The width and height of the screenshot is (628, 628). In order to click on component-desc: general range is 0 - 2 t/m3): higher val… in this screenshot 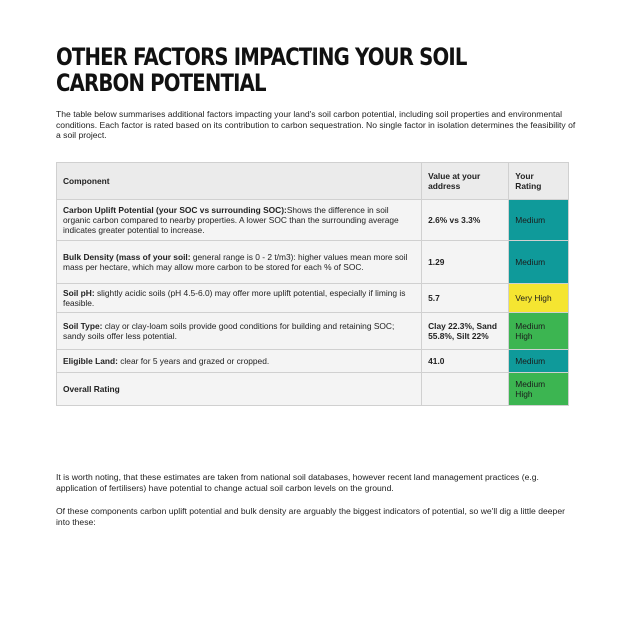, I will do `click(235, 262)`.